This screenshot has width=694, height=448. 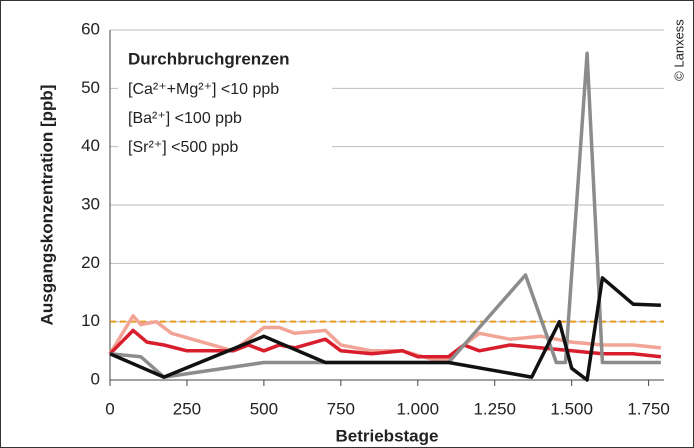 I want to click on note: [Ca²⁺+Mg²⁺] <10 ppb, so click(x=203, y=89).